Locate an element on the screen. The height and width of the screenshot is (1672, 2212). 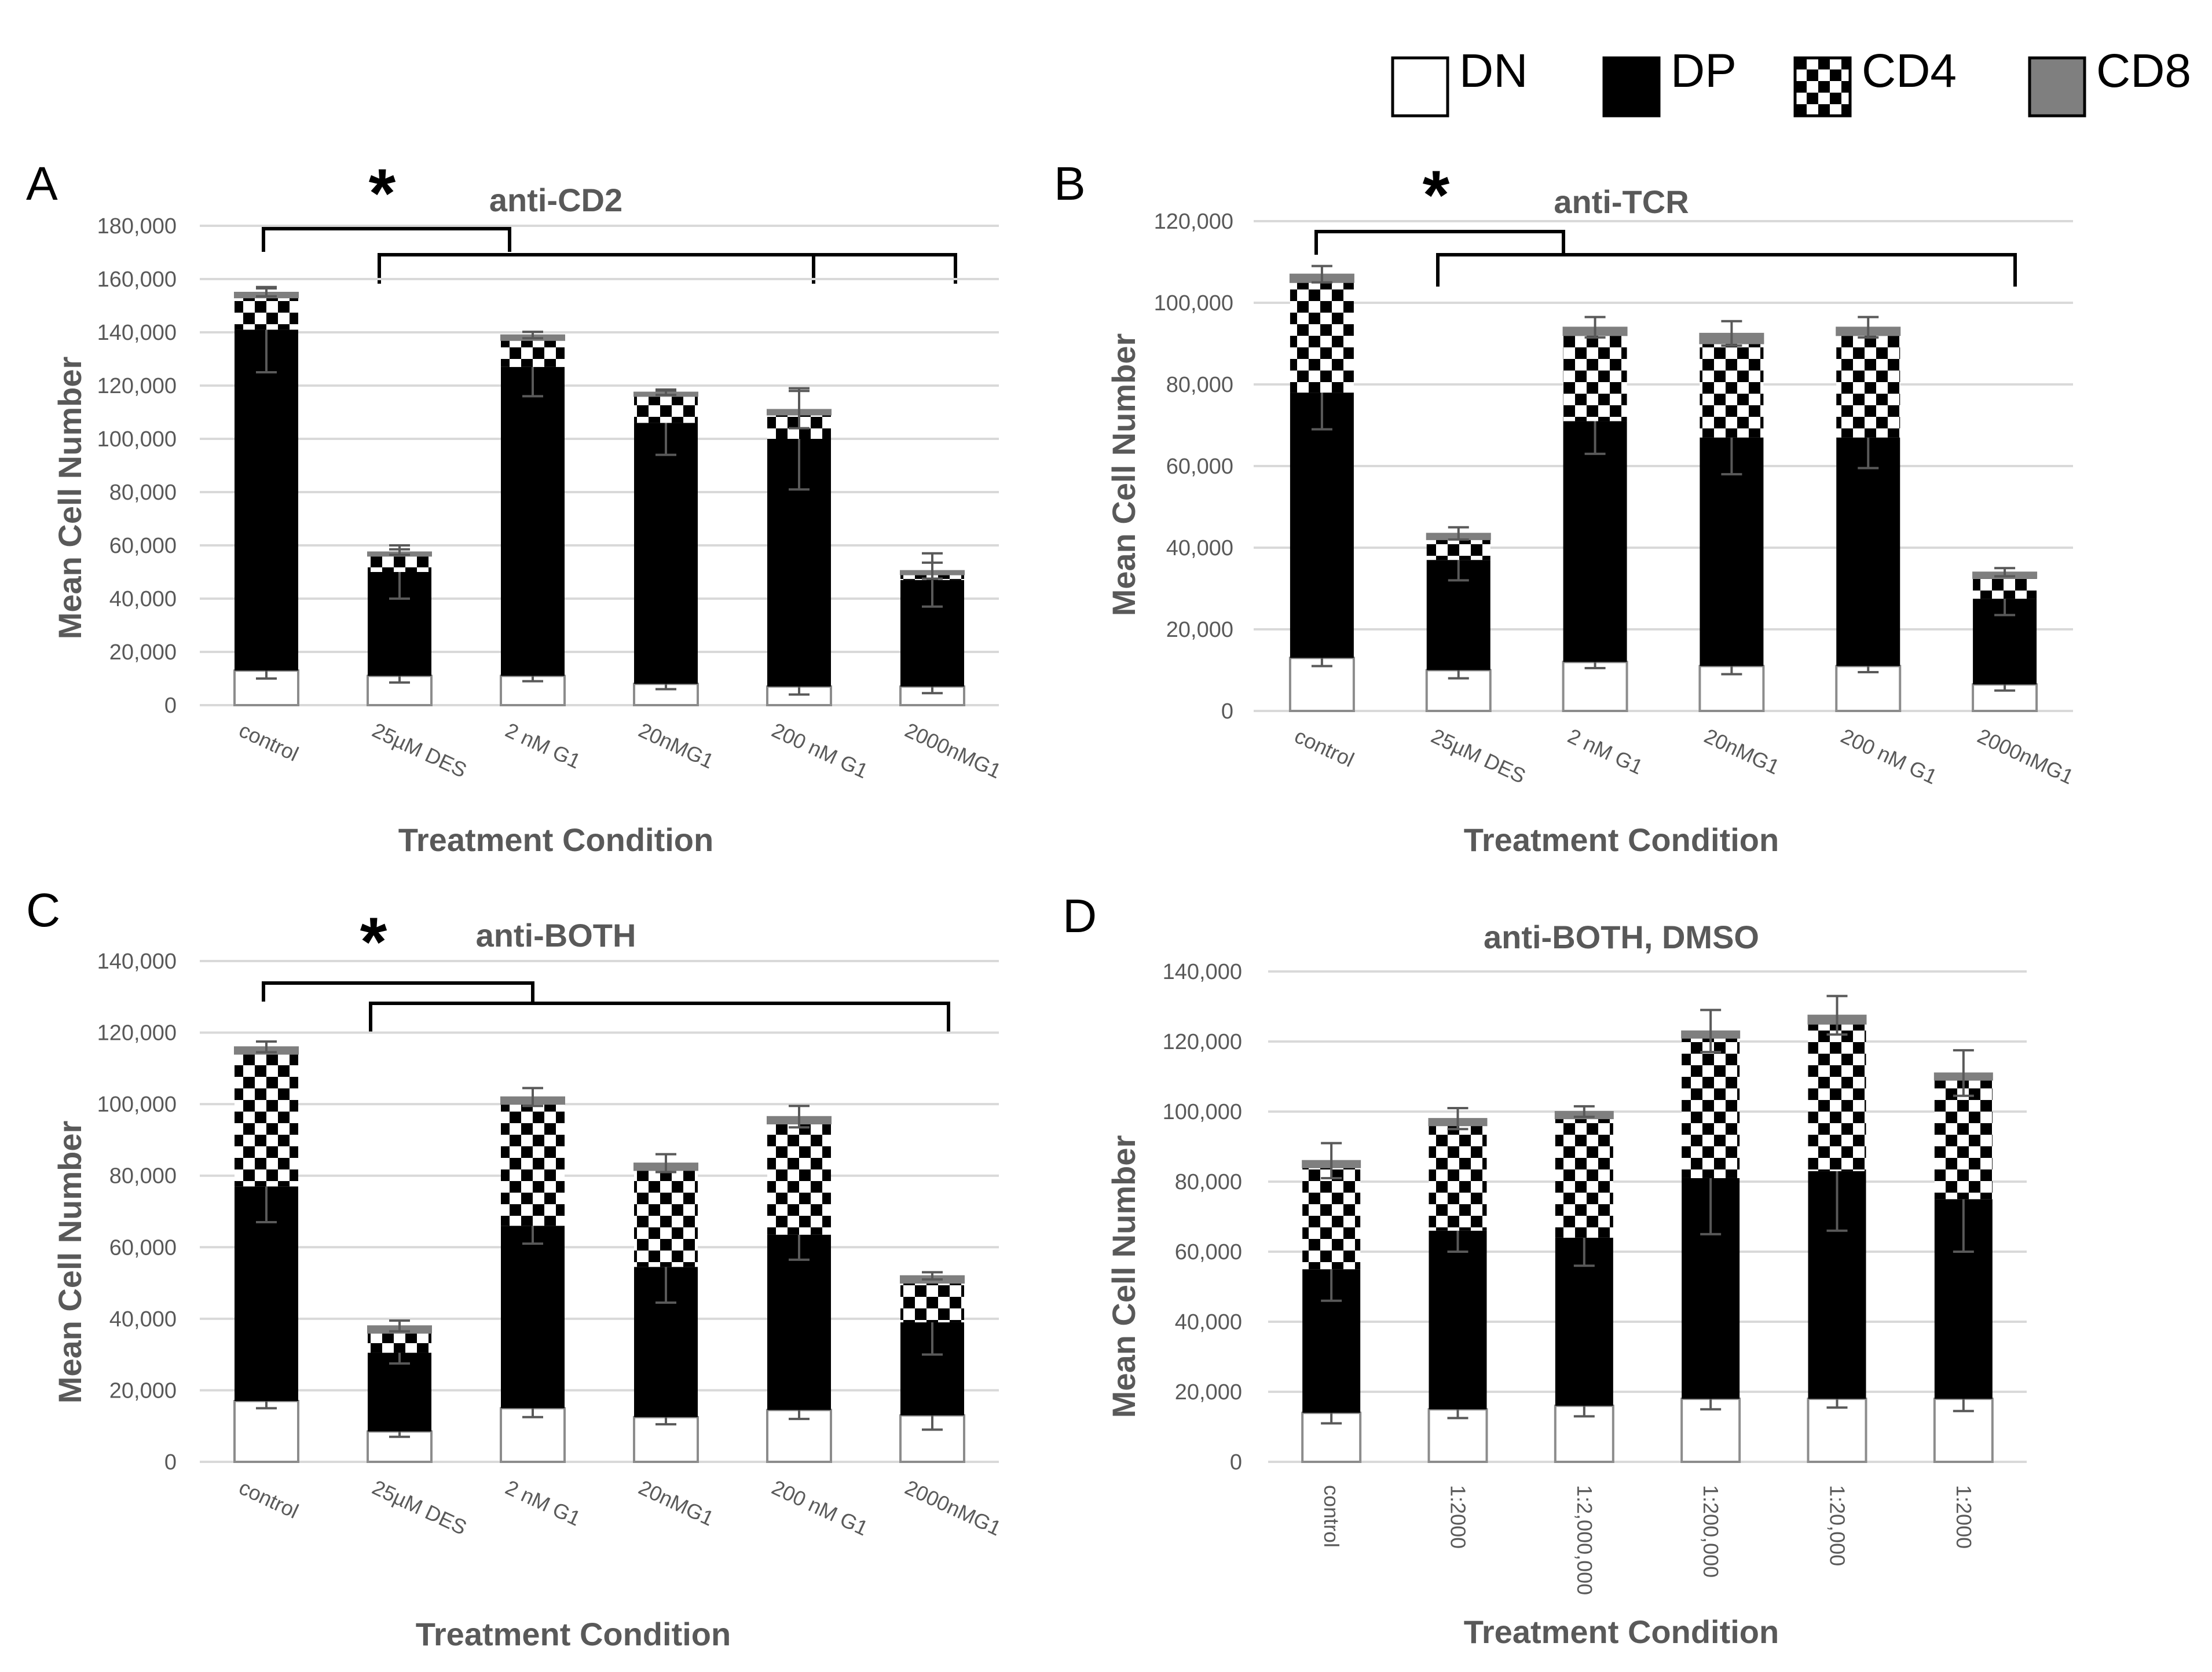
x-tick-label: 1:200,000 is located at coordinates (1711, 1532).